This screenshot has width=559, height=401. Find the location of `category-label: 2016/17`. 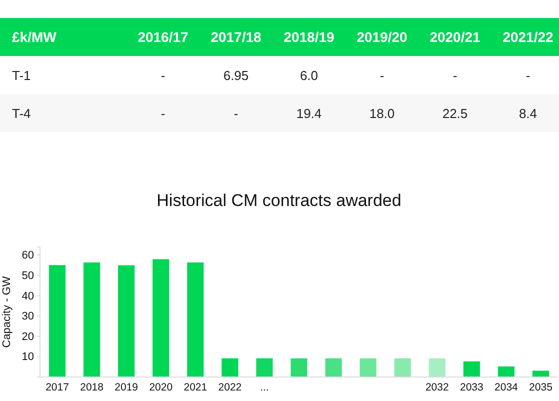

category-label: 2016/17 is located at coordinates (163, 37).